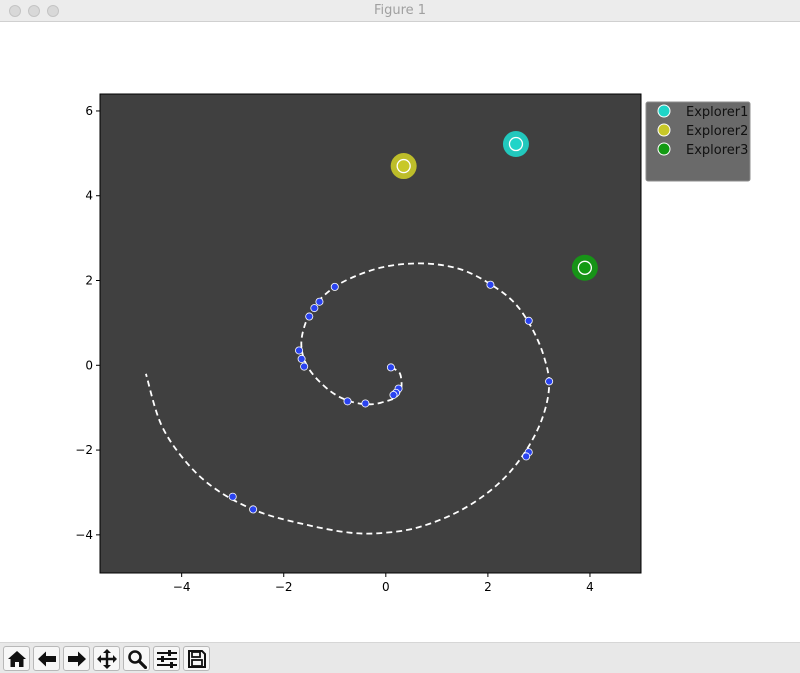 The width and height of the screenshot is (800, 673). Describe the element at coordinates (403, 166) in the screenshot. I see `explorer2-point` at that location.